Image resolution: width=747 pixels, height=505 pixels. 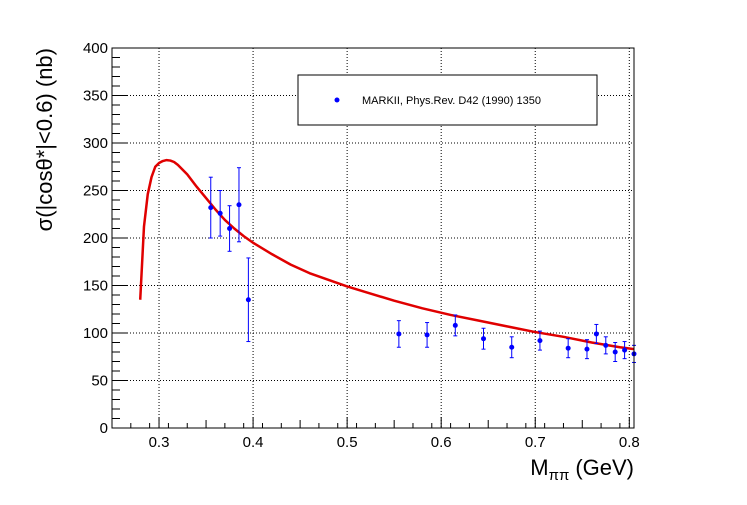 I want to click on x-tick-label: 0.3, so click(x=159, y=442).